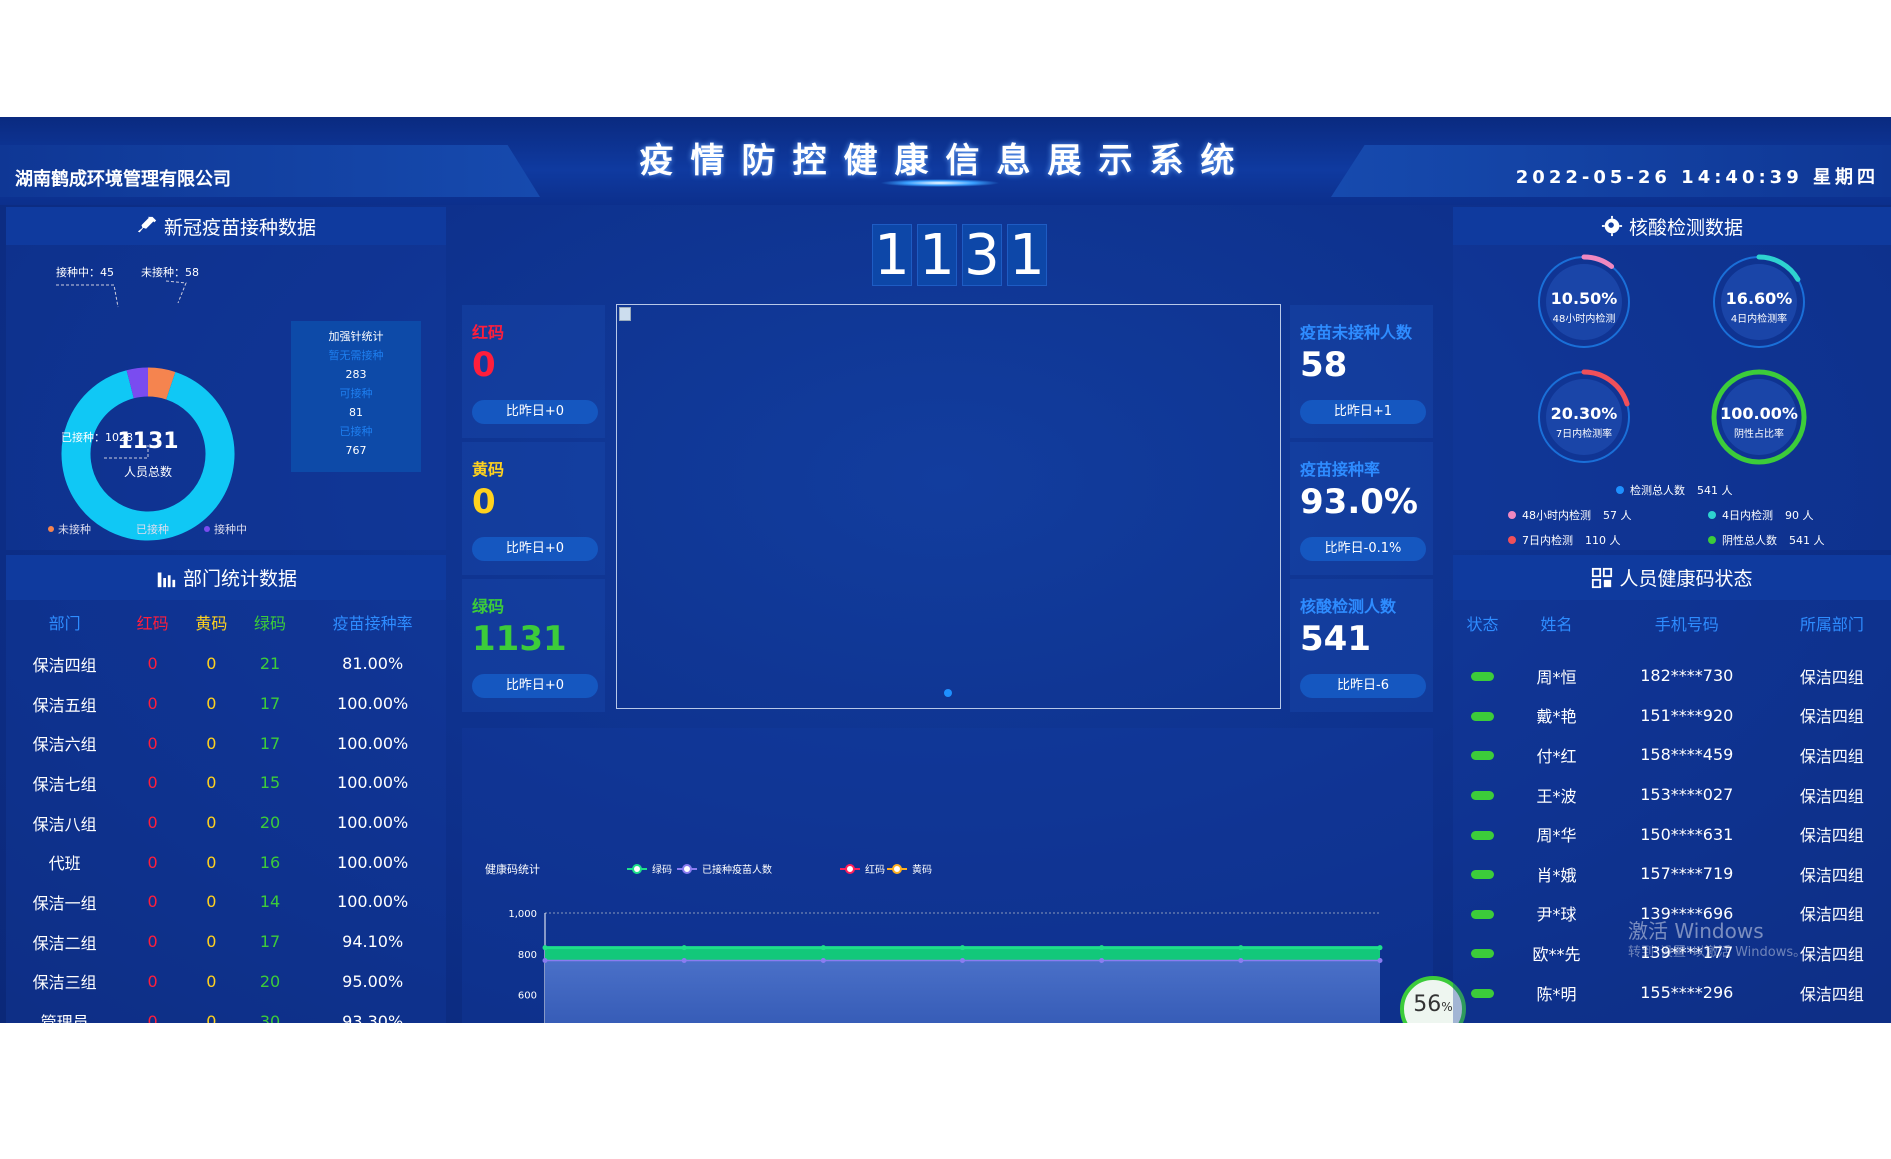 The height and width of the screenshot is (1159, 1891). Describe the element at coordinates (1556, 677) in the screenshot. I see `health-cell: 周*恒` at that location.